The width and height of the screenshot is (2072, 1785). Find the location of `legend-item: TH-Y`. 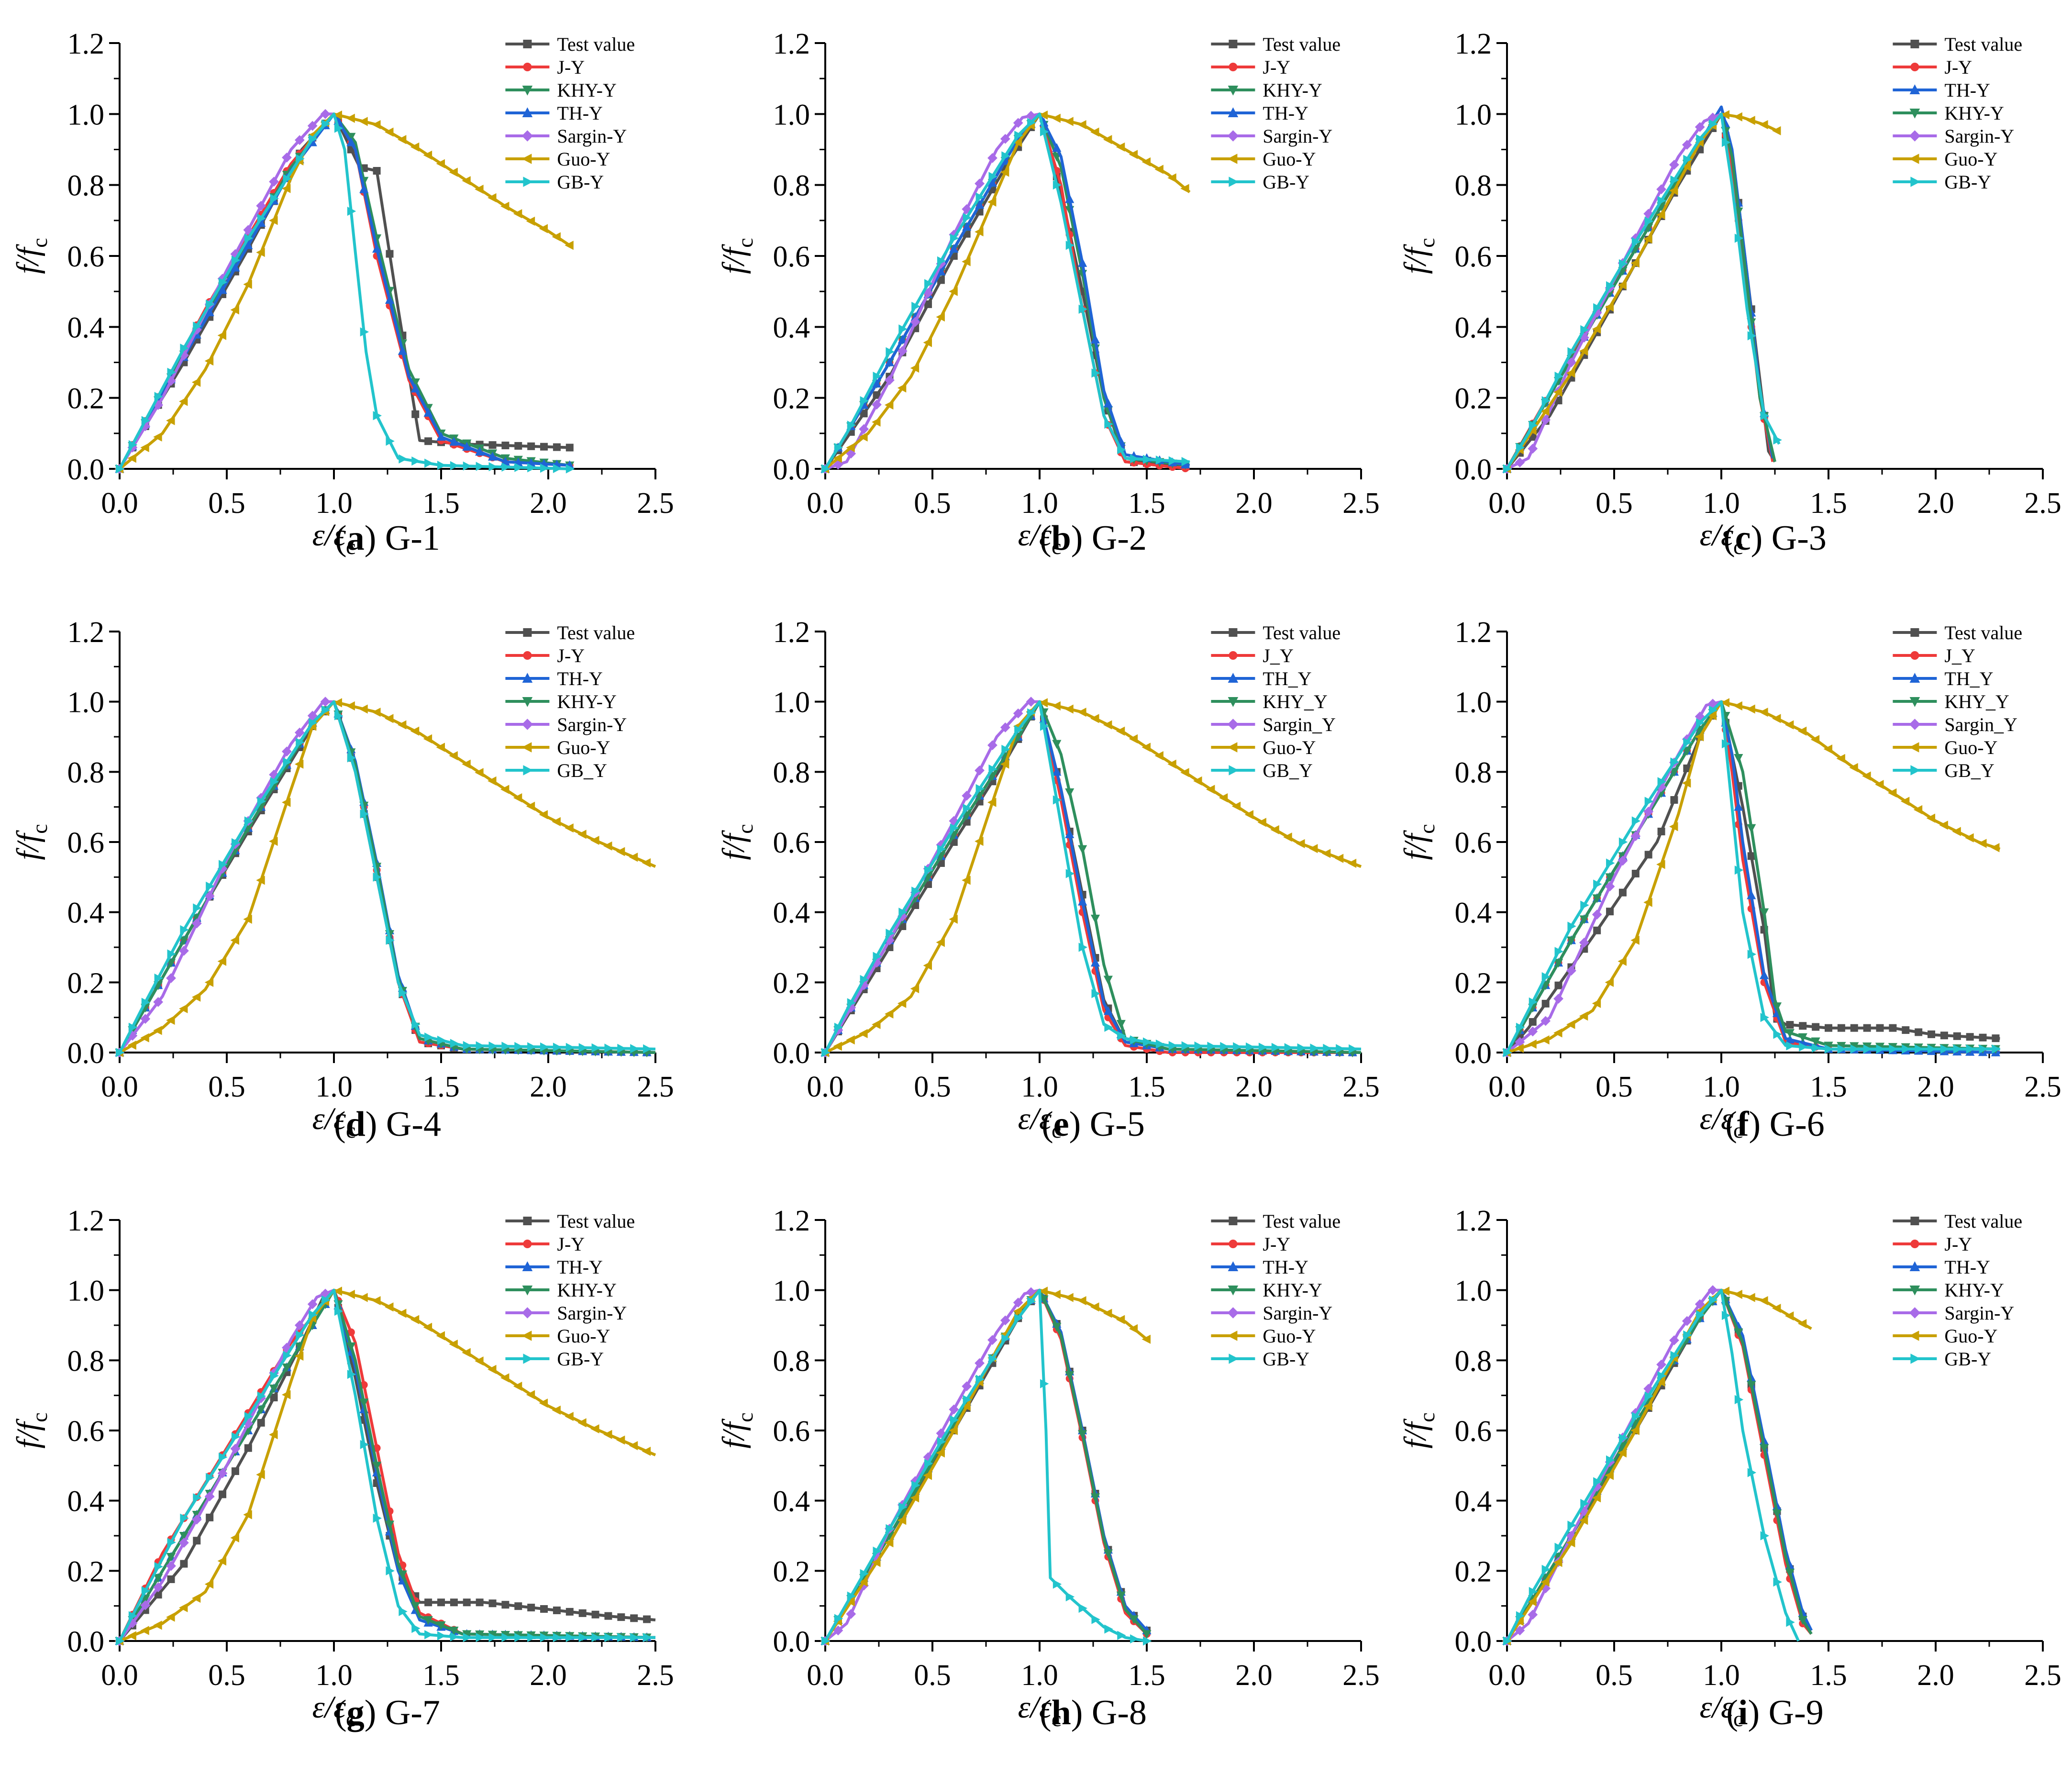

legend-item: TH-Y is located at coordinates (1259, 1267).